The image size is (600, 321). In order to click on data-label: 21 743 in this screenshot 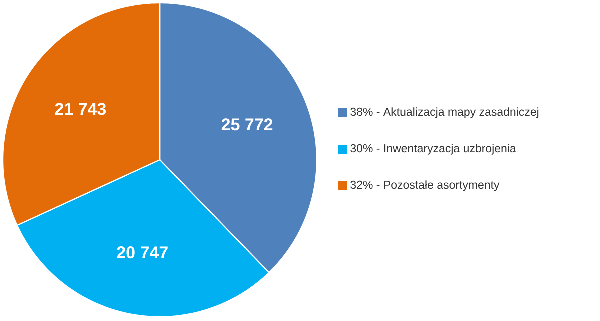, I will do `click(80, 109)`.